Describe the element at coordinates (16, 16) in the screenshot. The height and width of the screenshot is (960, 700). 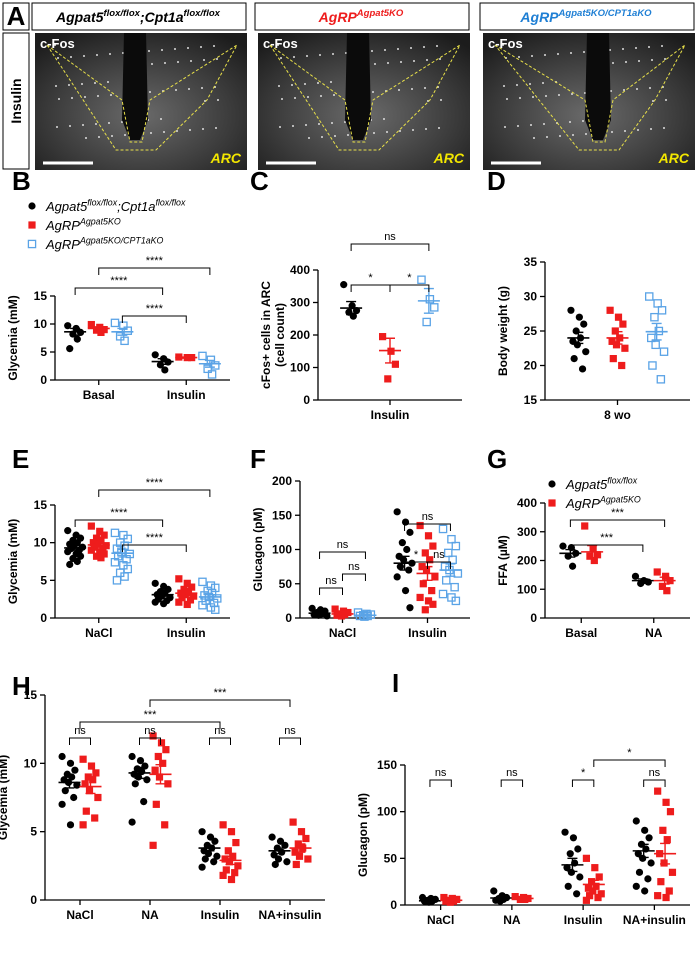
I see `panel-letter-box` at that location.